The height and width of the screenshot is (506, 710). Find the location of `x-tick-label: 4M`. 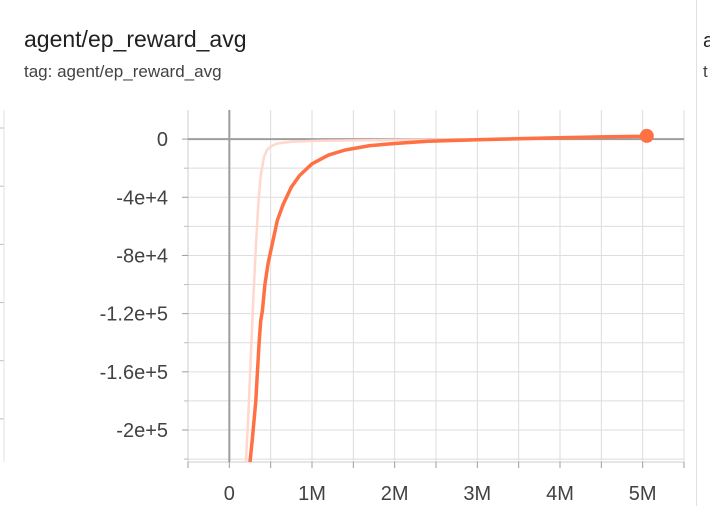

x-tick-label: 4M is located at coordinates (560, 494).